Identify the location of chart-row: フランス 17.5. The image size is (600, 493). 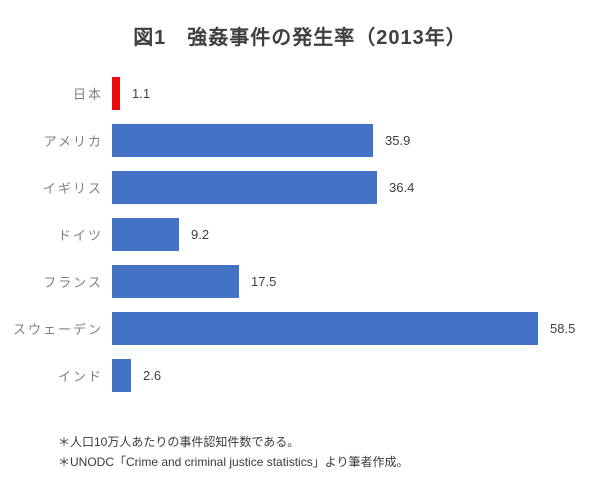
(300, 281).